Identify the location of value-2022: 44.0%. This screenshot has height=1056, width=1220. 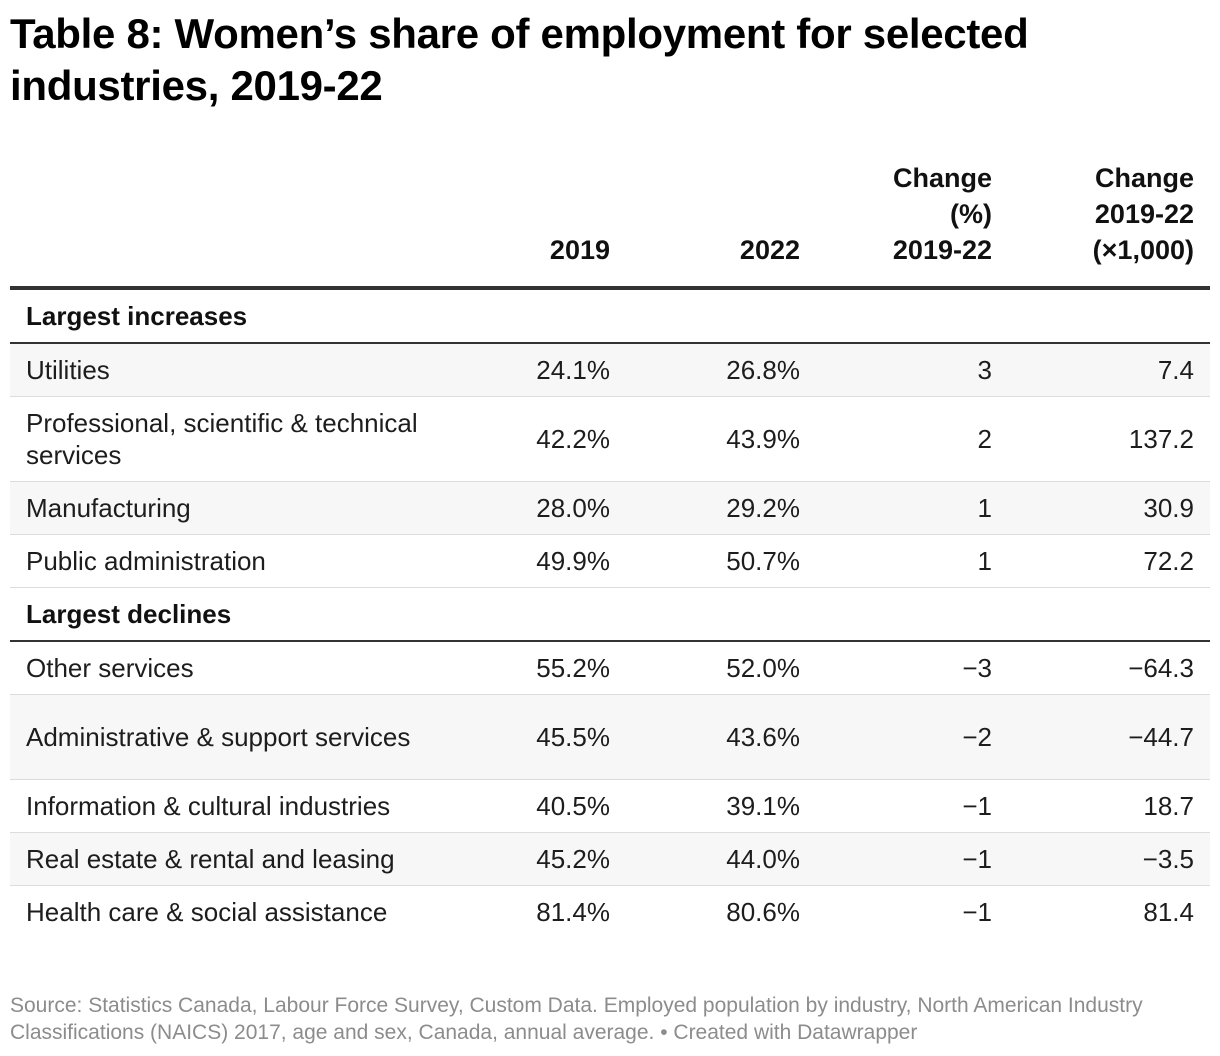
(721, 859).